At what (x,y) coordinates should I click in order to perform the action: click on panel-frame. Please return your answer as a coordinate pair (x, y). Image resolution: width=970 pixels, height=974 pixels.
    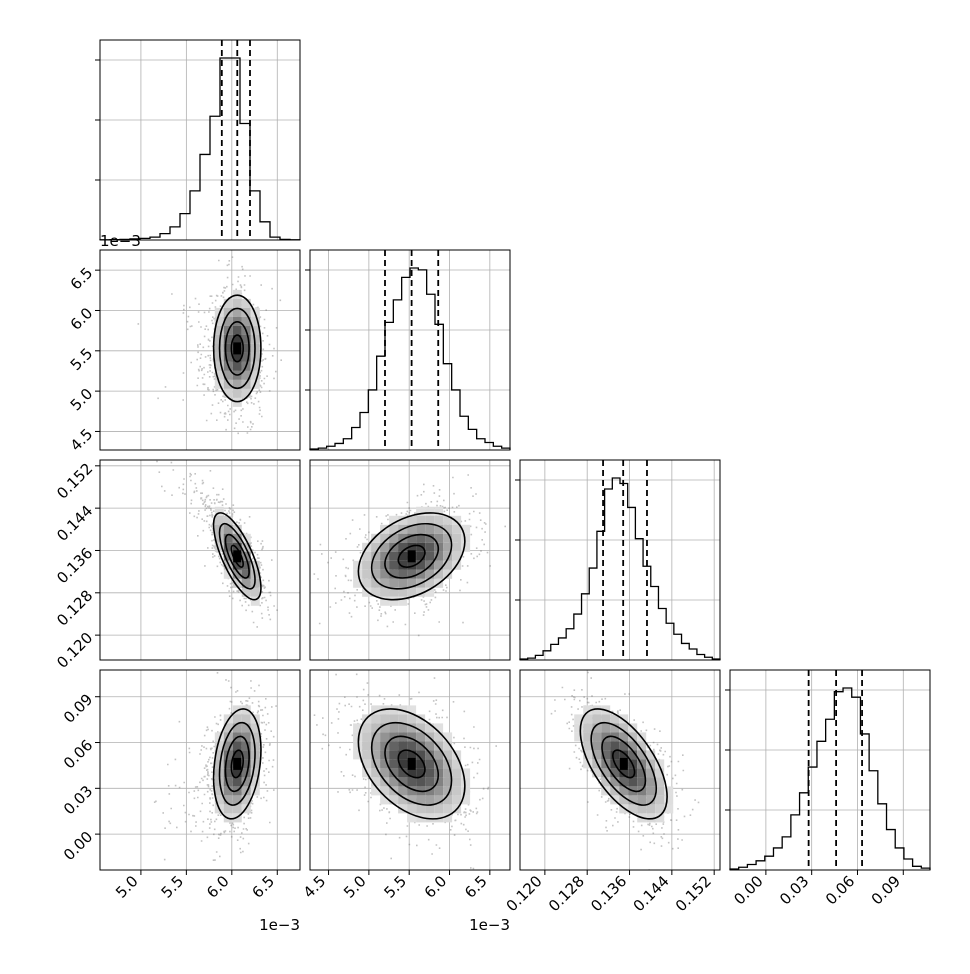
    Looking at the image, I should click on (620, 770).